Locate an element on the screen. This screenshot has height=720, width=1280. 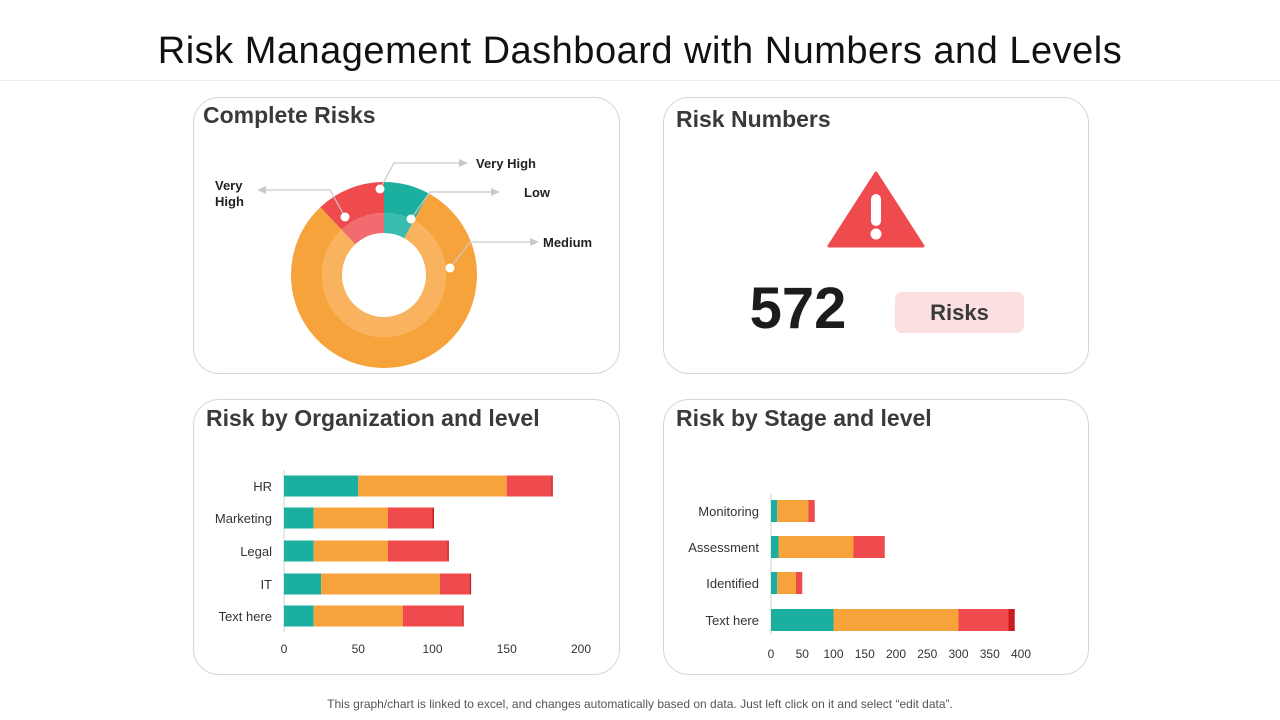
donut-label-very-high-top: Very High is located at coordinates (506, 163).